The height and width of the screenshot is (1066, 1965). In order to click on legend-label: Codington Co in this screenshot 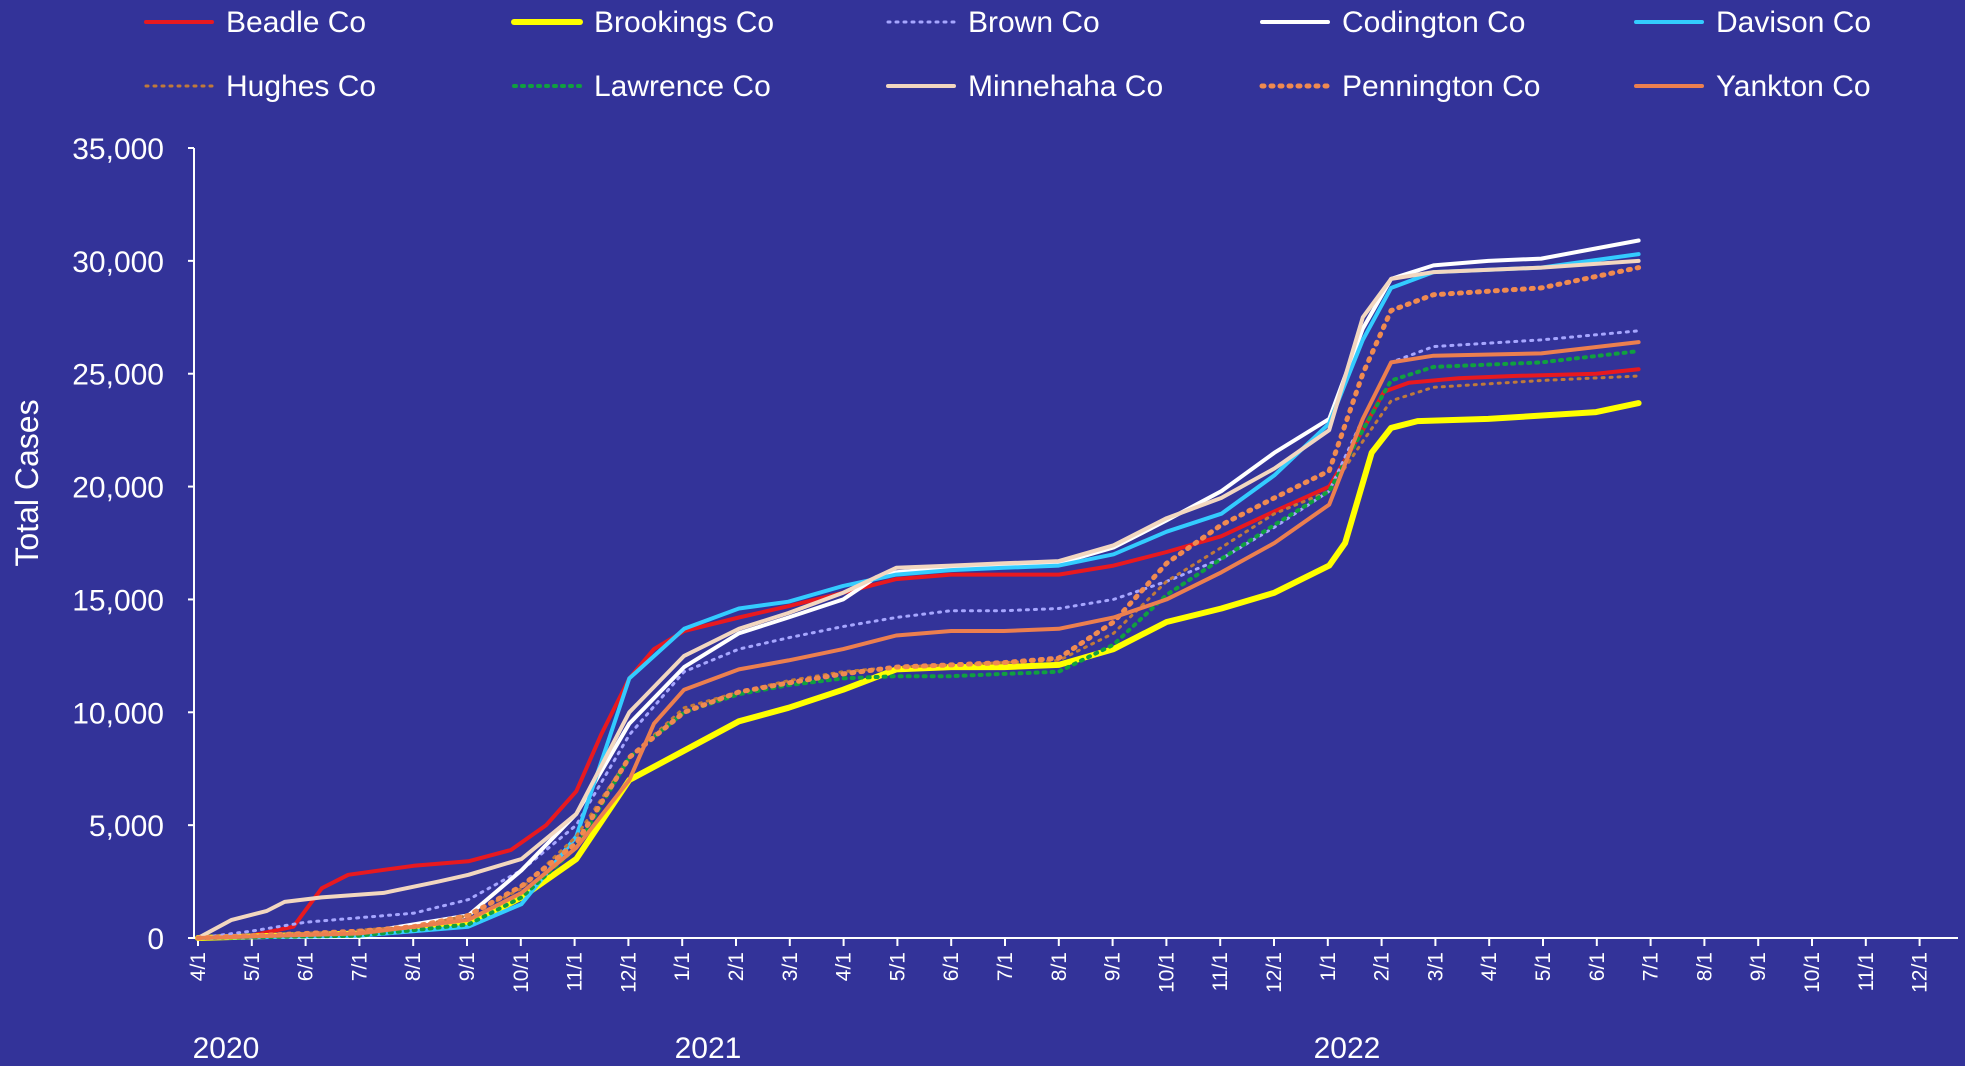, I will do `click(1433, 22)`.